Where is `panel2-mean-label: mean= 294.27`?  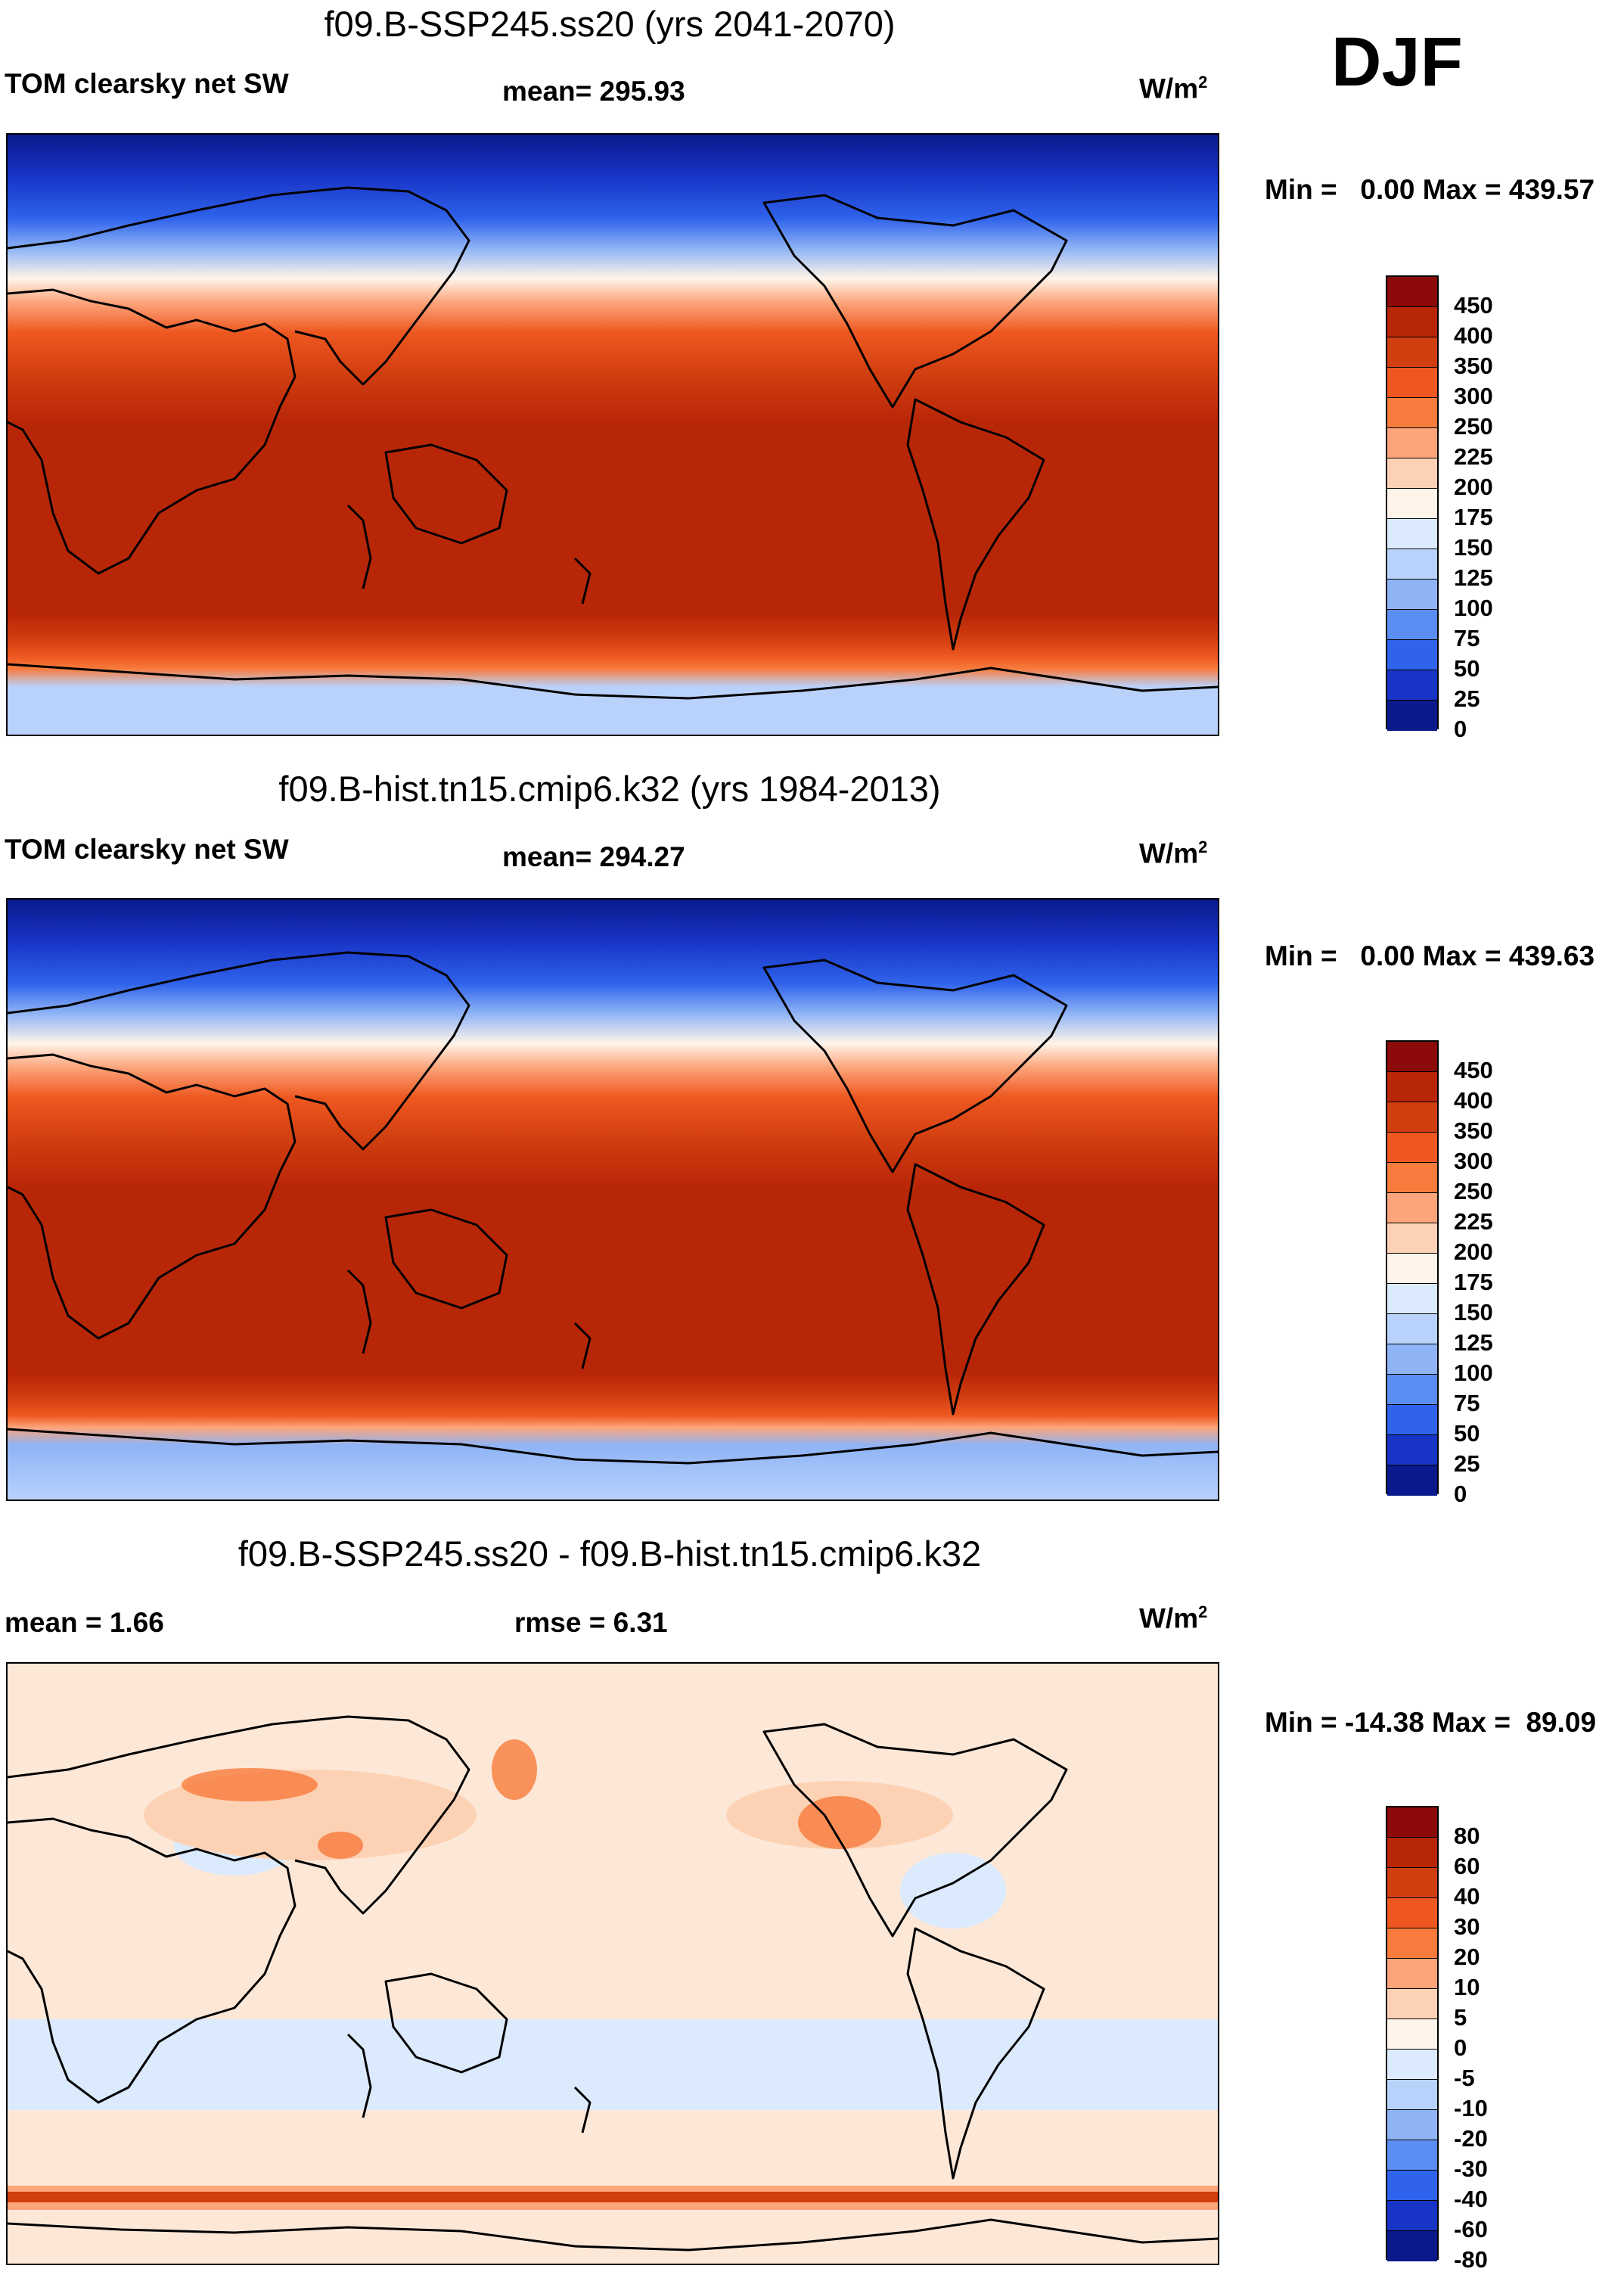 panel2-mean-label: mean= 294.27 is located at coordinates (593, 856).